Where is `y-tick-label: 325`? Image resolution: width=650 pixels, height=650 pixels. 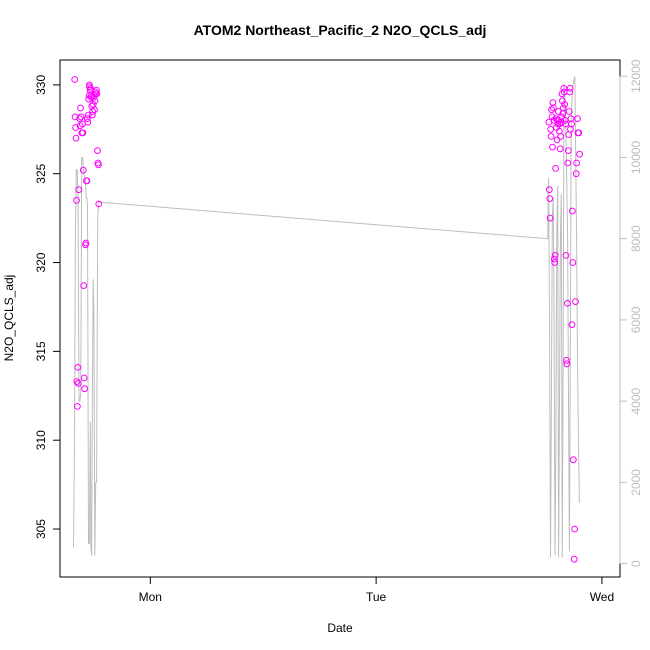 y-tick-label: 325 is located at coordinates (41, 173).